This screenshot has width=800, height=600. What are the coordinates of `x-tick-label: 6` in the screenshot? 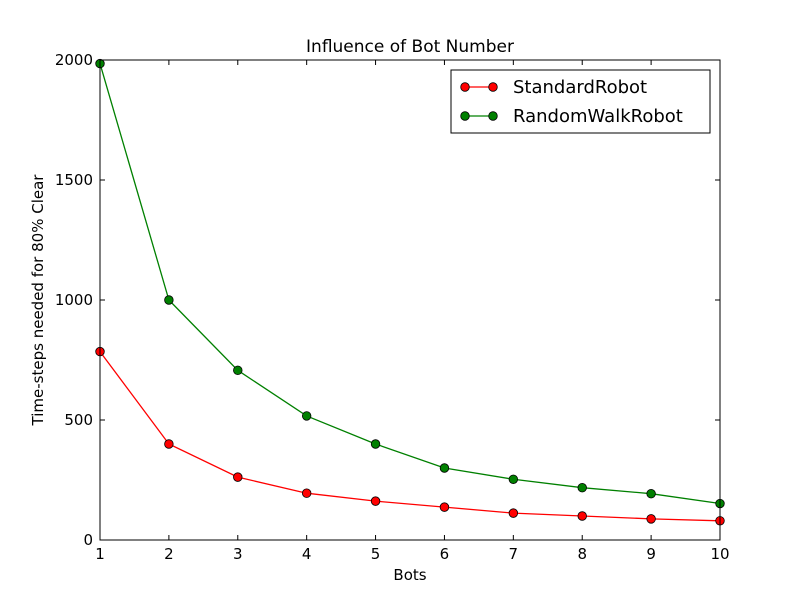 It's located at (445, 554).